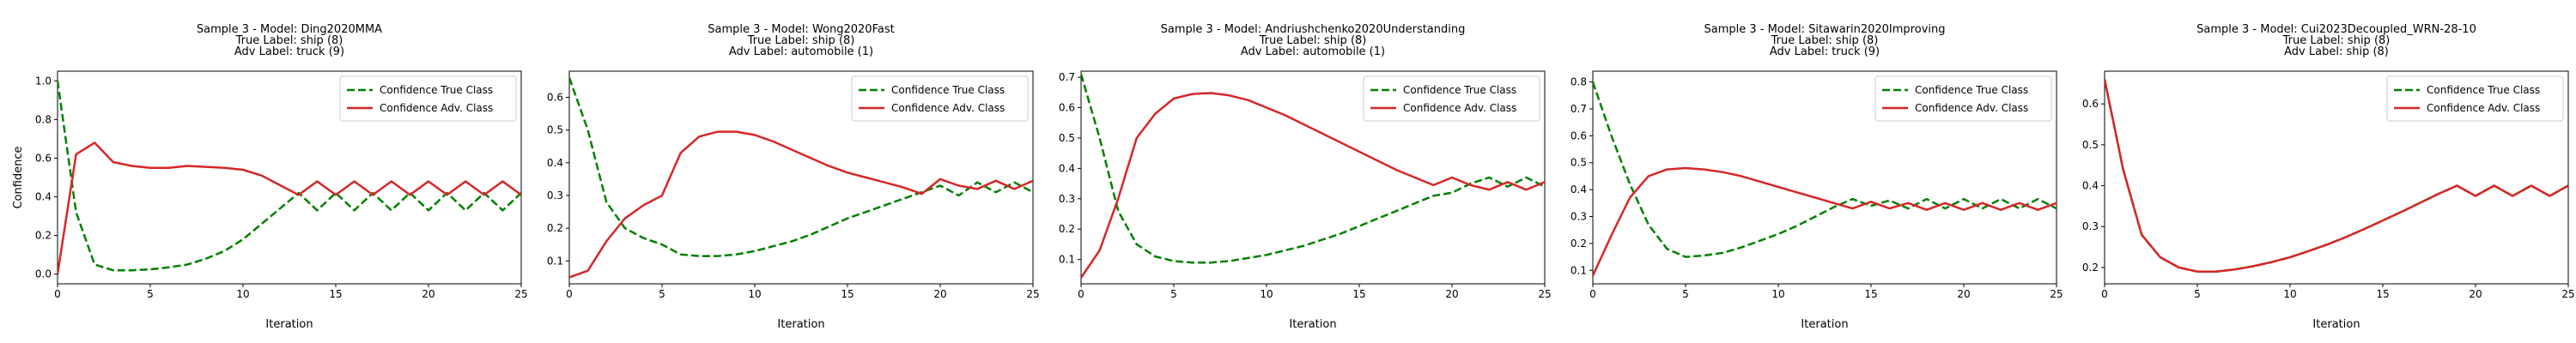 This screenshot has width=2576, height=343. I want to click on chart-title-line: Adv Label: ship (8), so click(2336, 52).